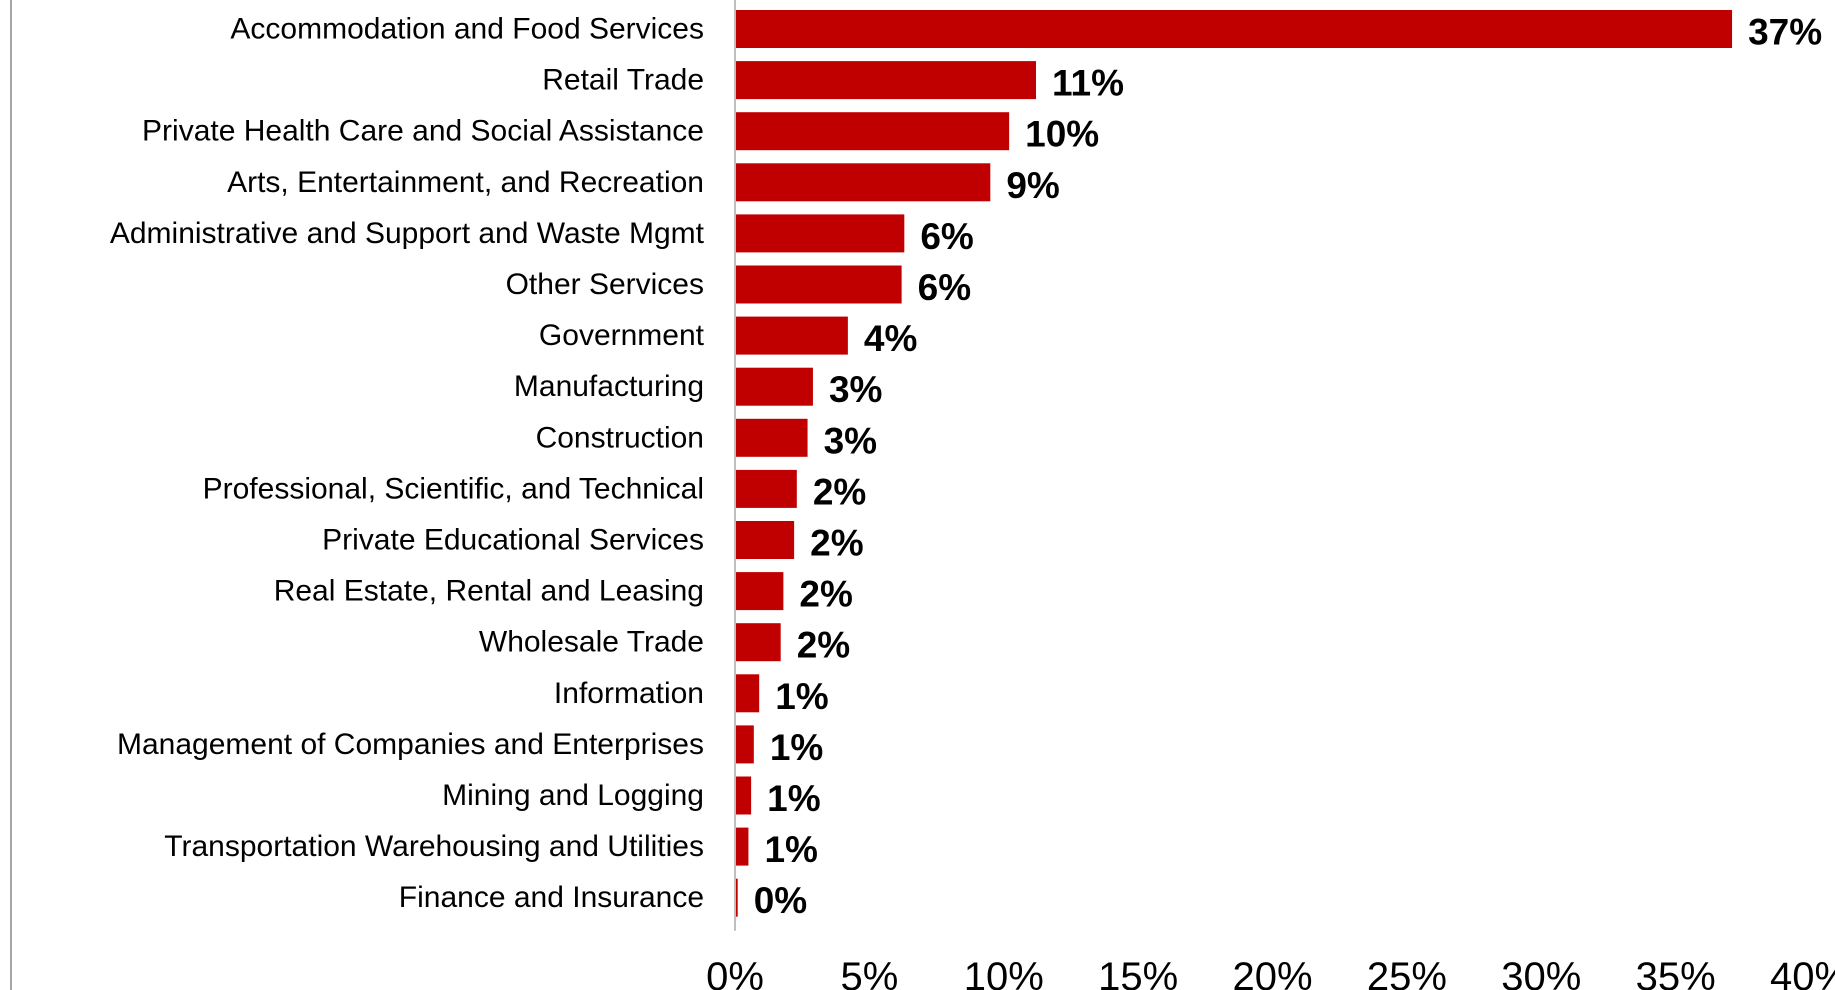 The width and height of the screenshot is (1835, 990). I want to click on x-tick-label: 30%, so click(1541, 972).